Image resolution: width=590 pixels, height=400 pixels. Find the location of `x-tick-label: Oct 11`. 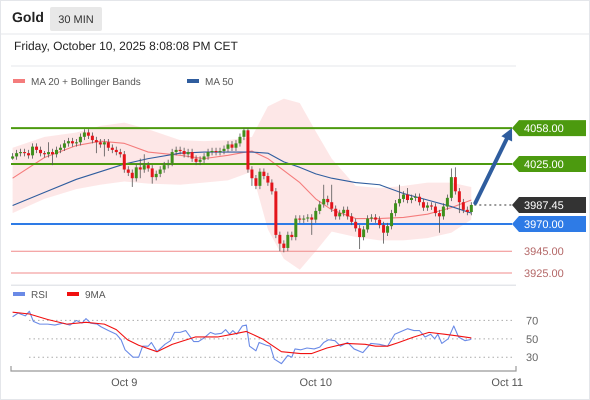

x-tick-label: Oct 11 is located at coordinates (507, 383).